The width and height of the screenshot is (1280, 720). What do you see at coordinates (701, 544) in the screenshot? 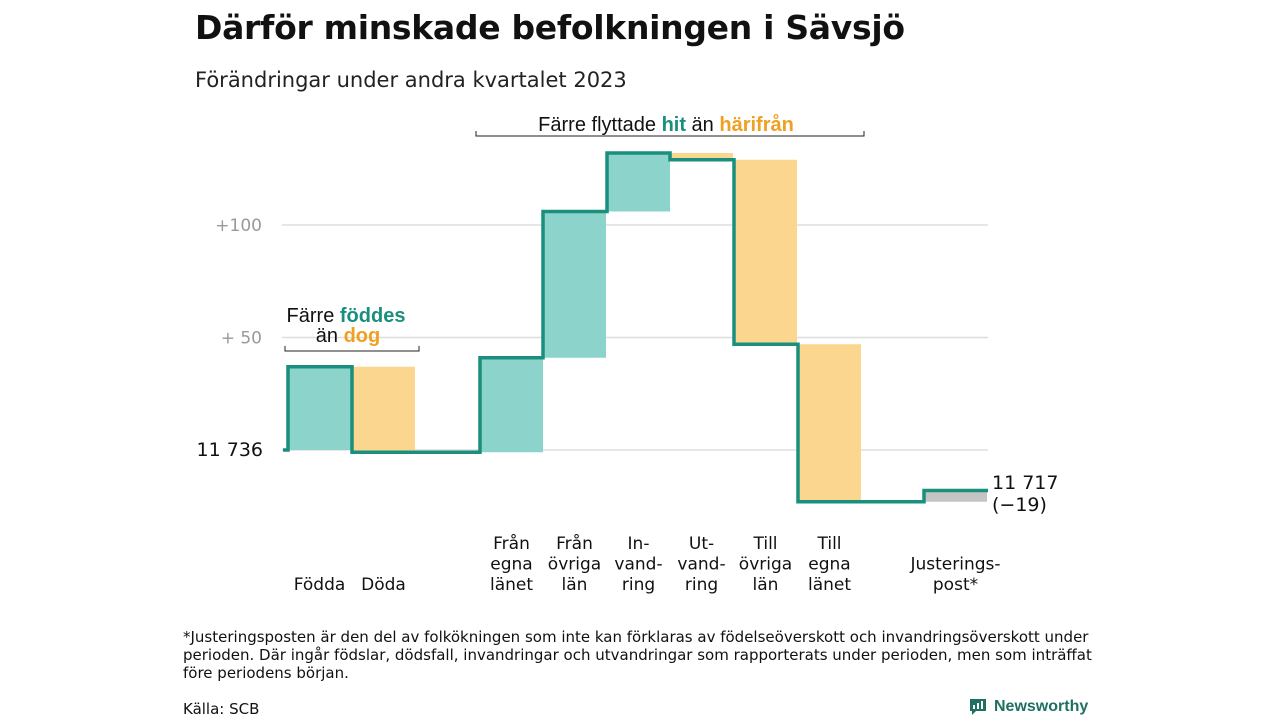
I see `category-label: Ut-` at bounding box center [701, 544].